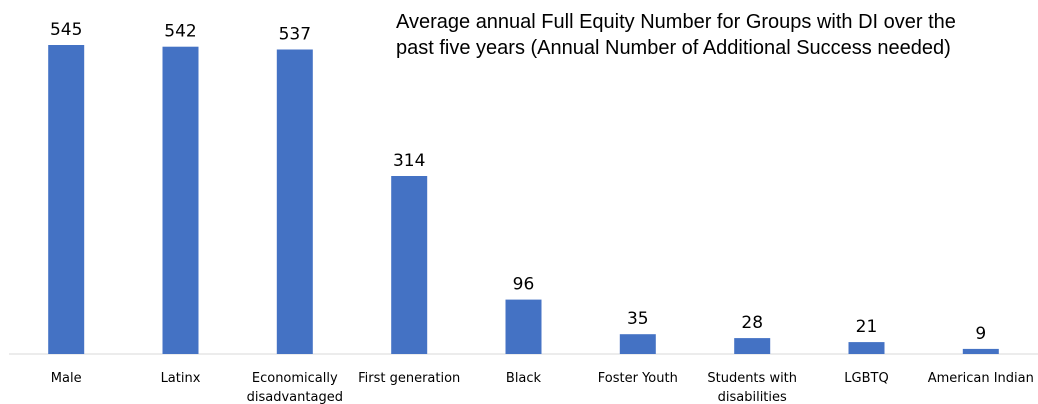 The height and width of the screenshot is (404, 1038). What do you see at coordinates (638, 378) in the screenshot?
I see `category-tick-label: Foster Youth` at bounding box center [638, 378].